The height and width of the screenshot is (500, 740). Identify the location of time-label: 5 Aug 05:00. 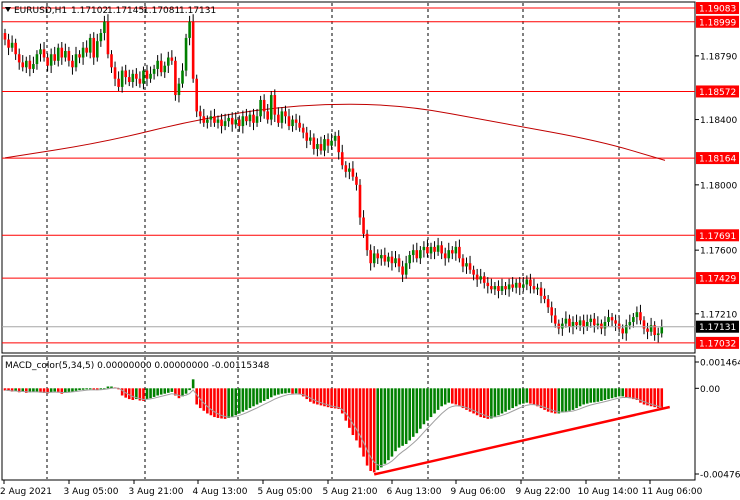
(285, 492).